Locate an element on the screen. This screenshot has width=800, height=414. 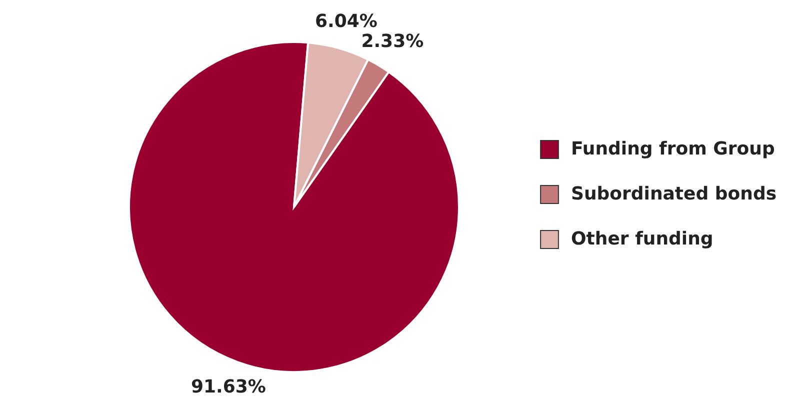
data-label: 91.63% is located at coordinates (228, 387).